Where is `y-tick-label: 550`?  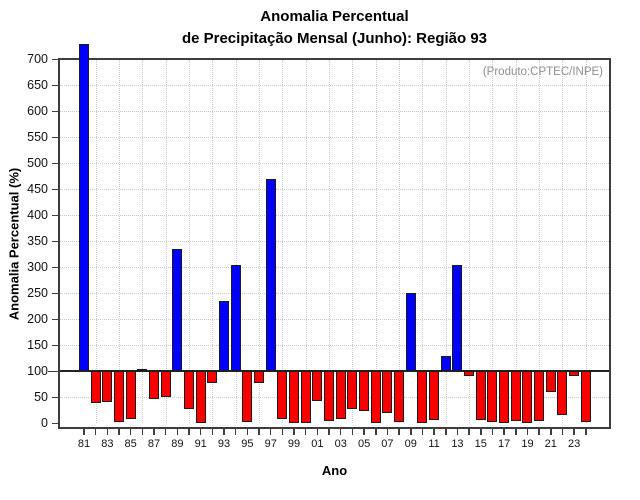
y-tick-label: 550 is located at coordinates (37, 137).